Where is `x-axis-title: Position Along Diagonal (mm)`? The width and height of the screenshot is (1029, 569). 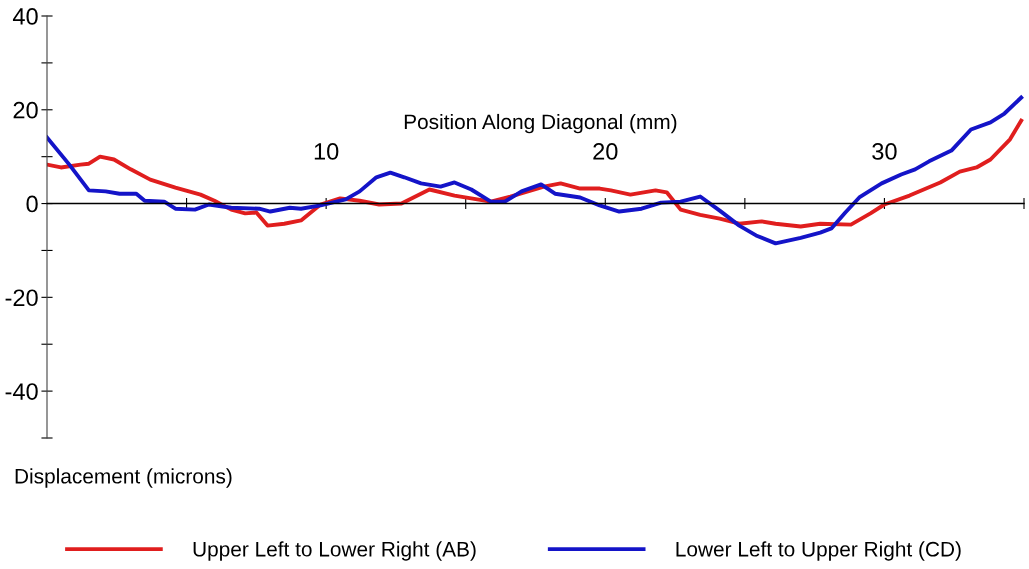 x-axis-title: Position Along Diagonal (mm) is located at coordinates (540, 123).